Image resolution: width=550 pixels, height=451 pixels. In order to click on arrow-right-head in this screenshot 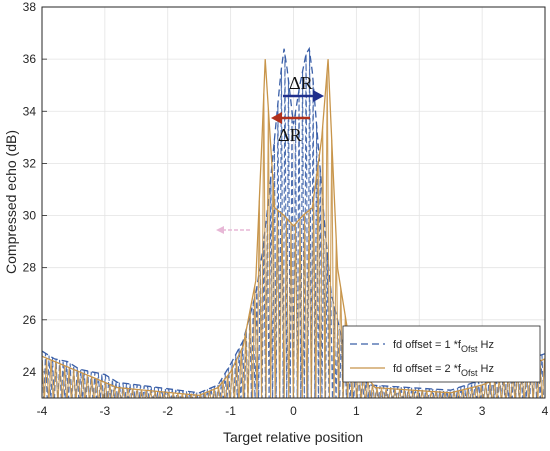, I will do `click(318, 96)`.